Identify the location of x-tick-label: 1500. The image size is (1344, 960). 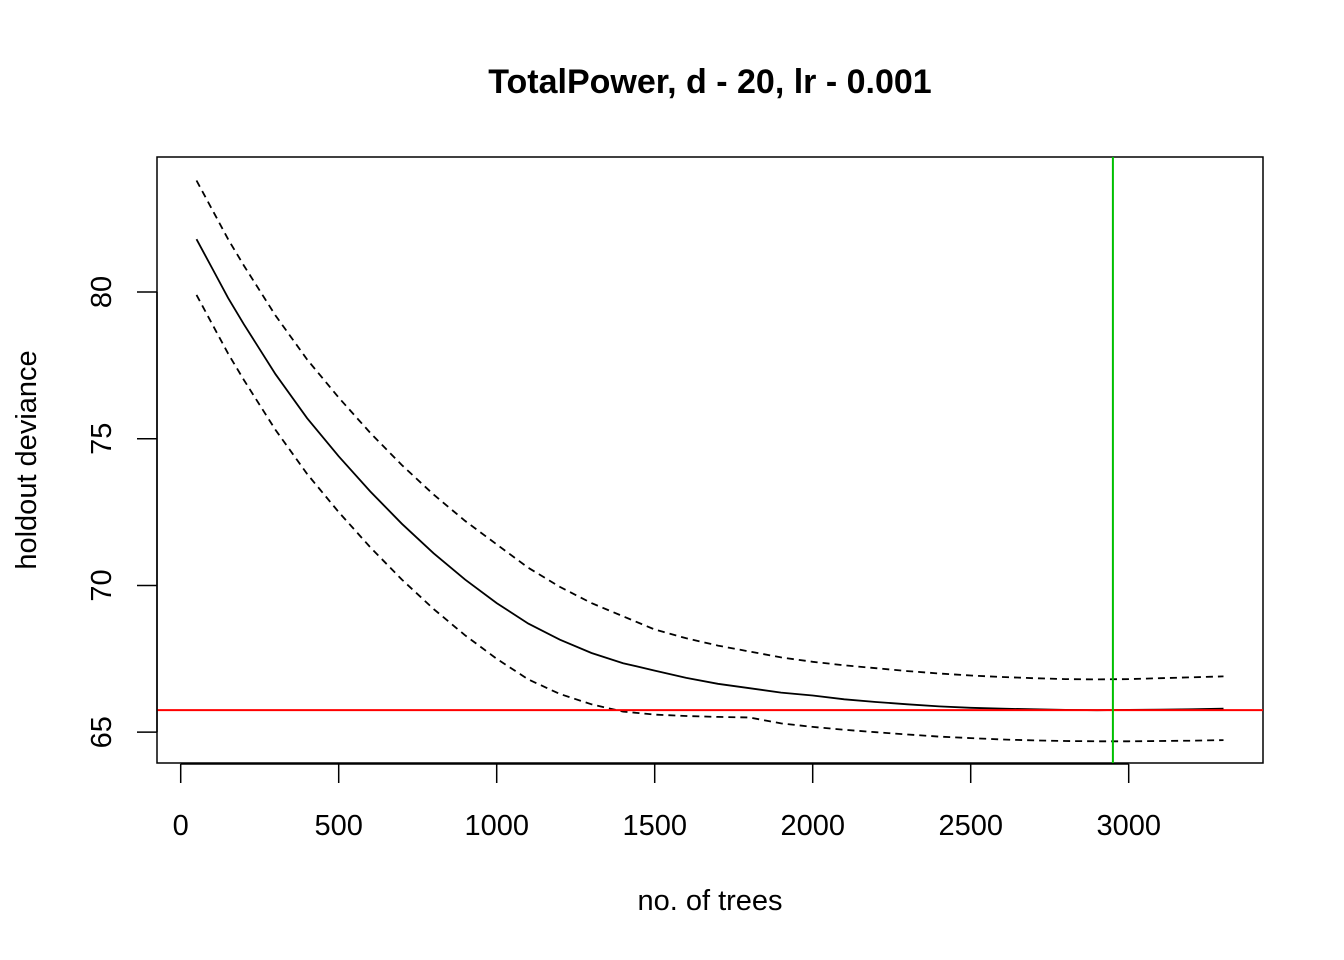
(654, 826).